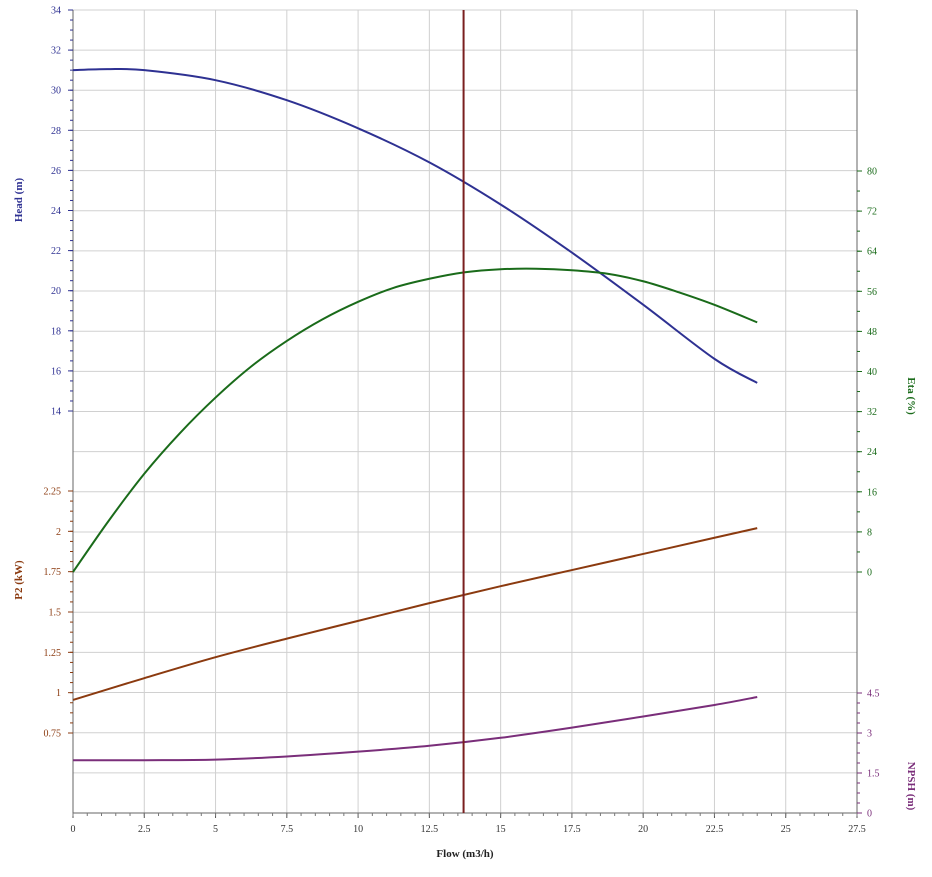 This screenshot has width=932, height=877. What do you see at coordinates (643, 829) in the screenshot?
I see `x-tick-label: 20` at bounding box center [643, 829].